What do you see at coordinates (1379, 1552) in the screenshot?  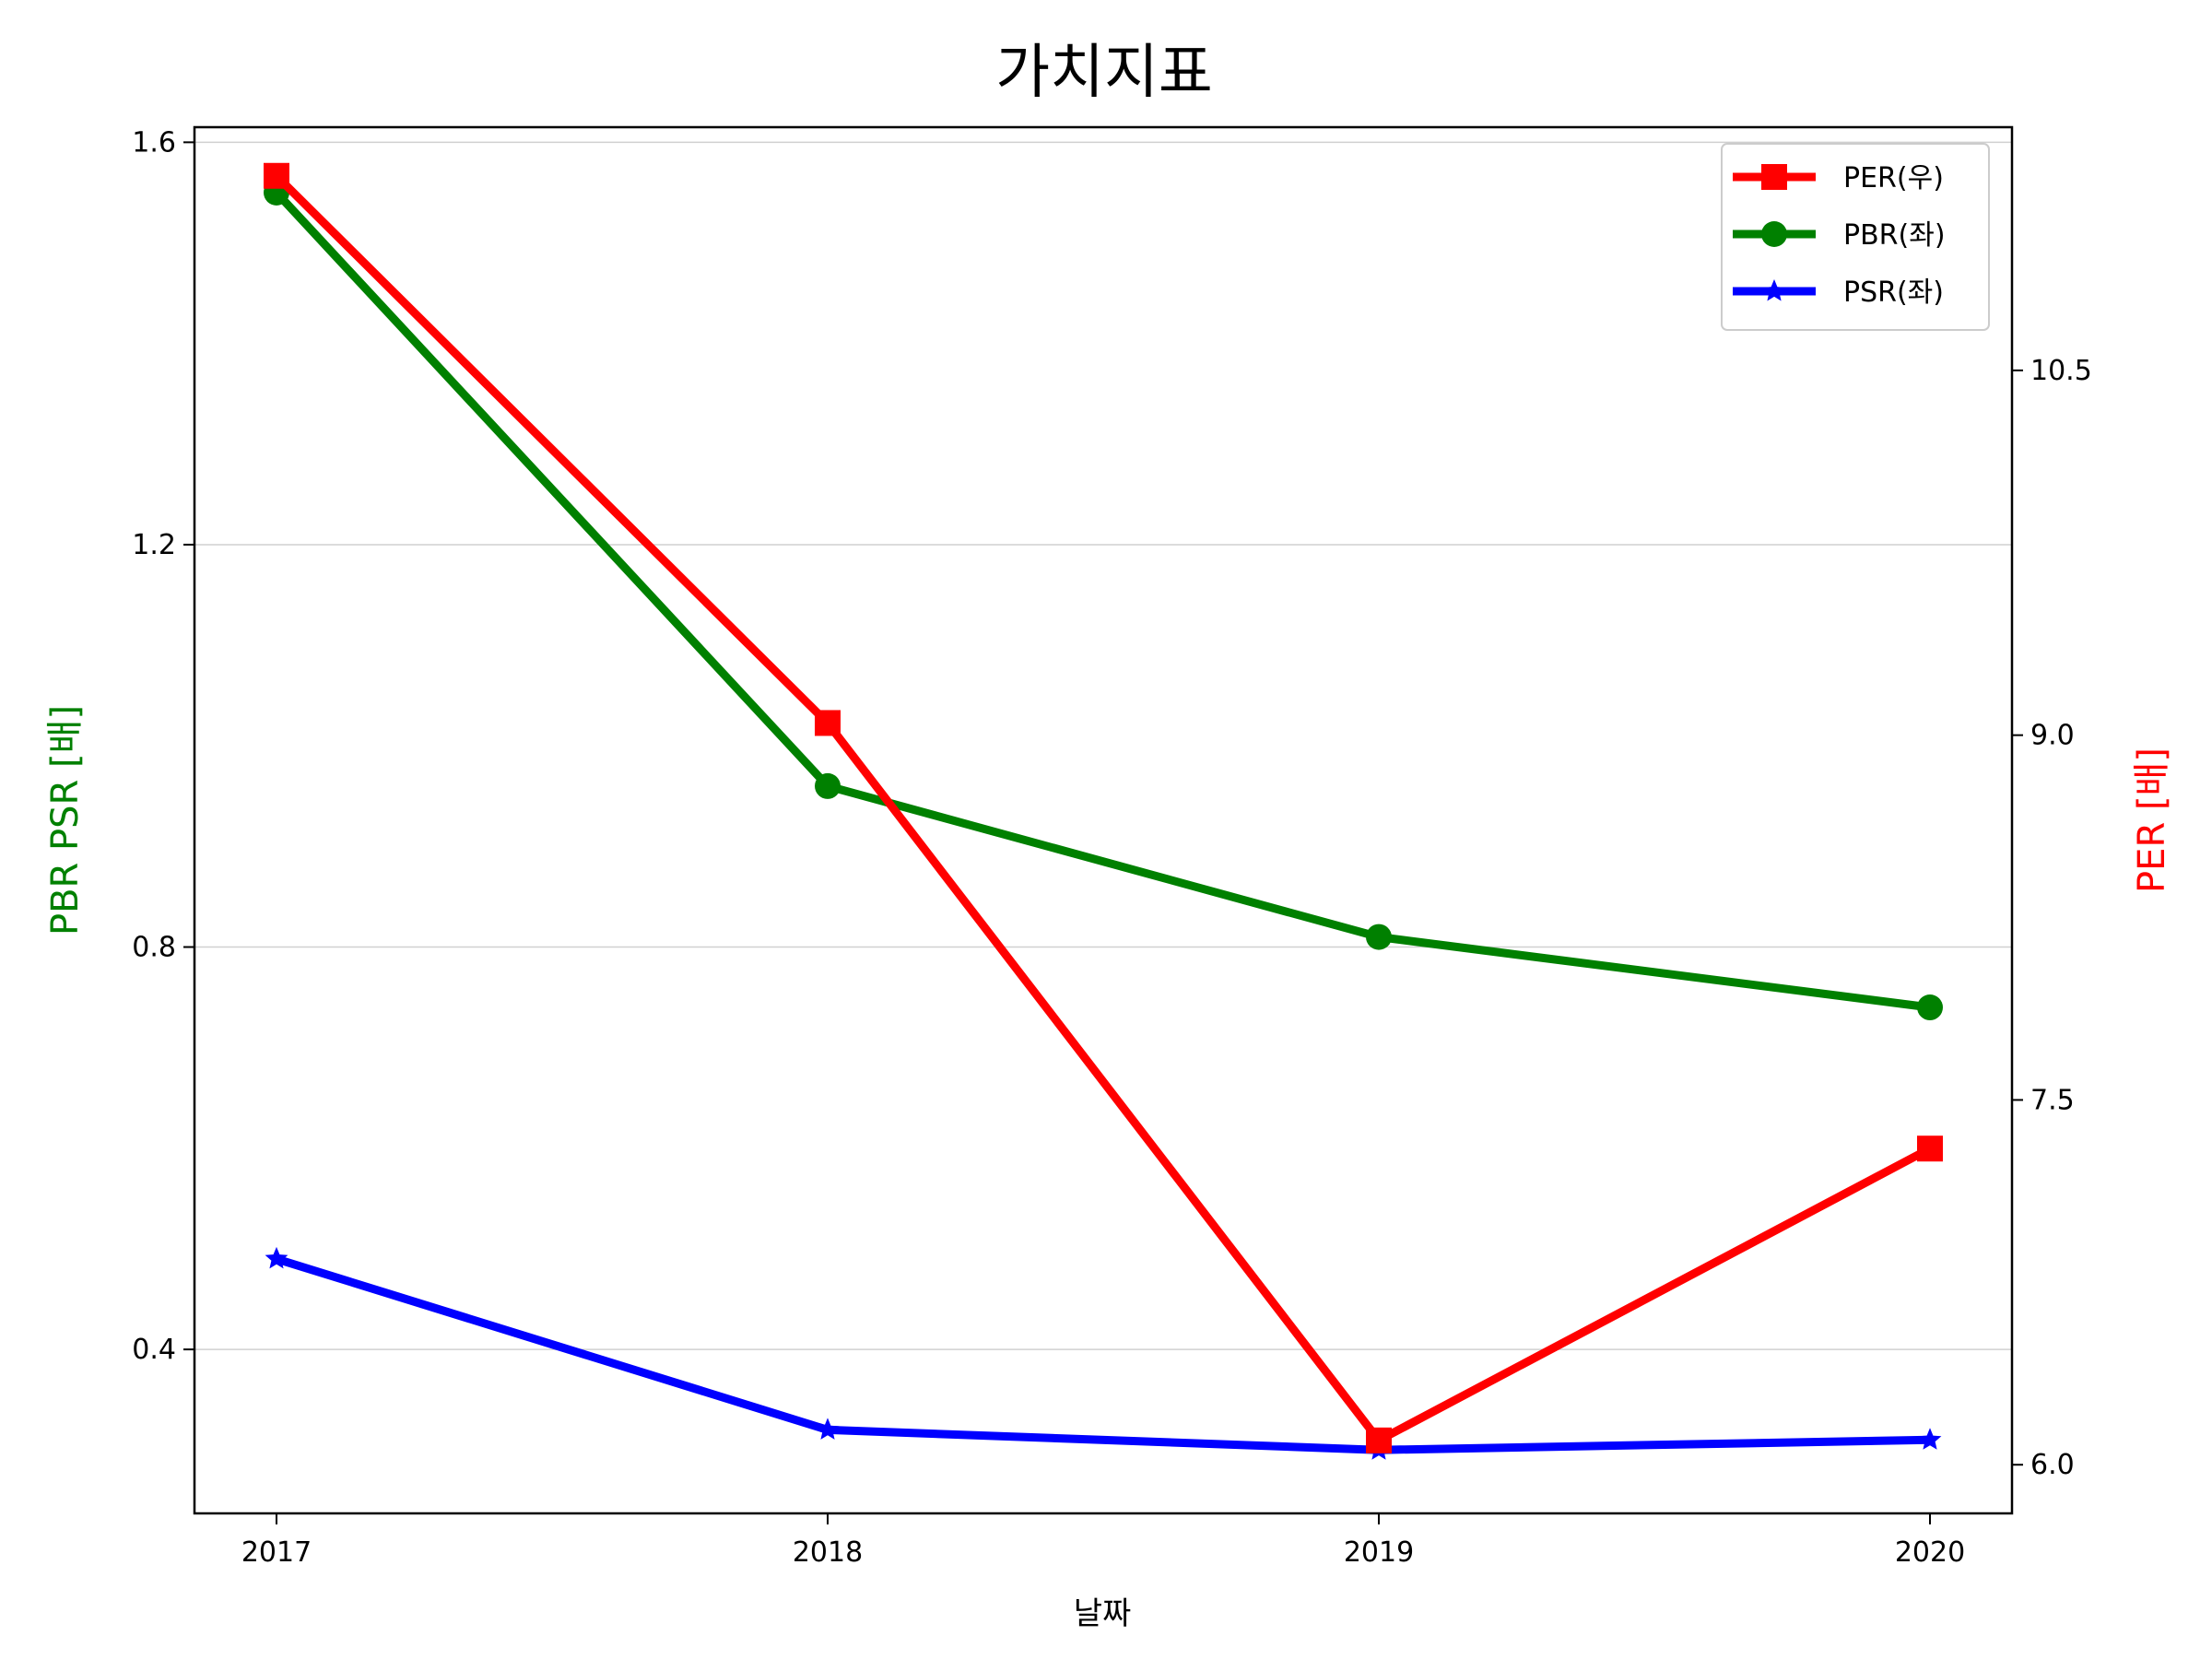 I see `x-tick-label: 2019` at bounding box center [1379, 1552].